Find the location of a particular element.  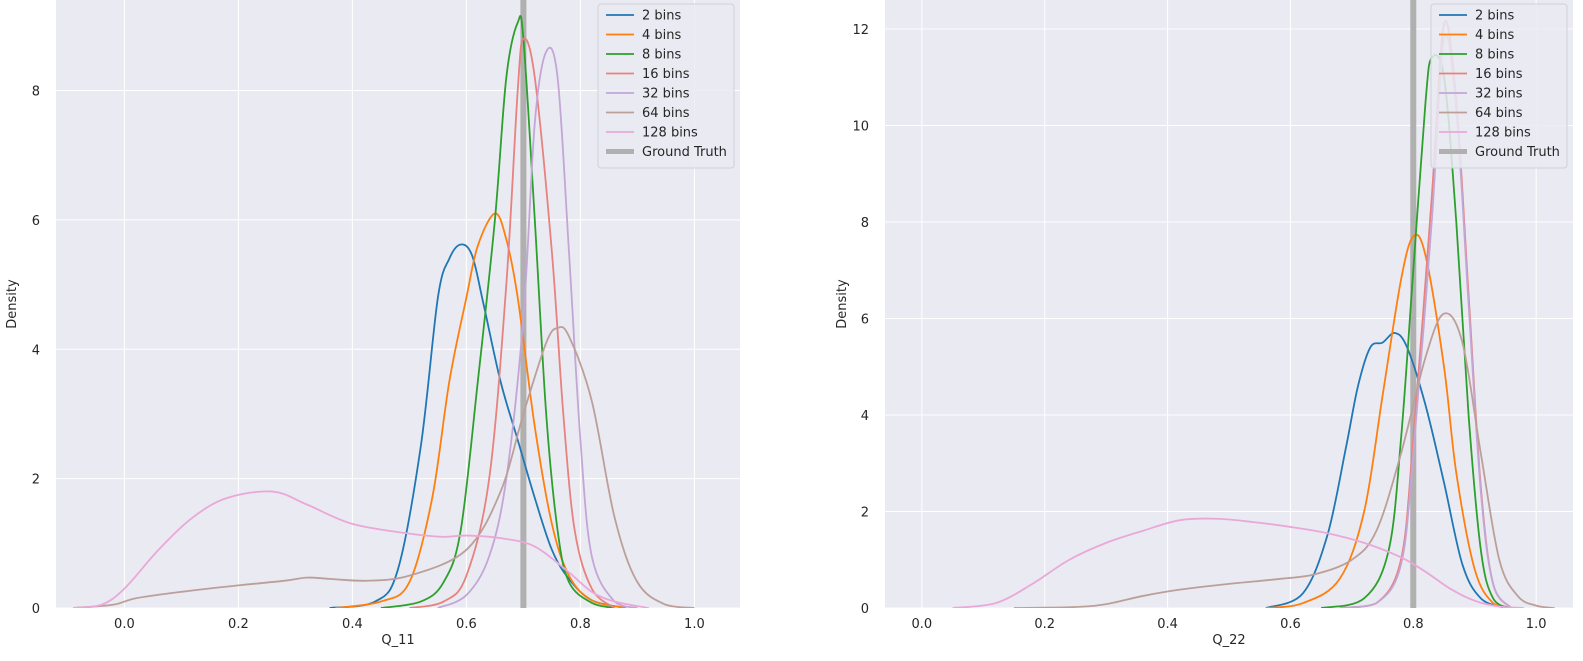

x-axis-label: Q_11 is located at coordinates (397, 640).